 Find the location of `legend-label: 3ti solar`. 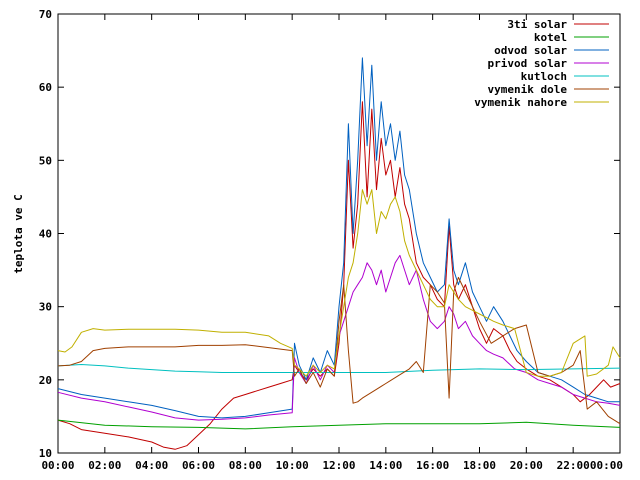

legend-label: 3ti solar is located at coordinates (537, 24).